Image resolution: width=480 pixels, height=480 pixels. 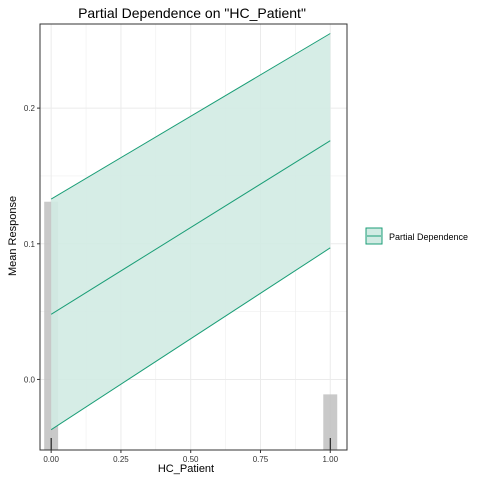 What do you see at coordinates (121, 459) in the screenshot?
I see `x-tick-label: 0.25` at bounding box center [121, 459].